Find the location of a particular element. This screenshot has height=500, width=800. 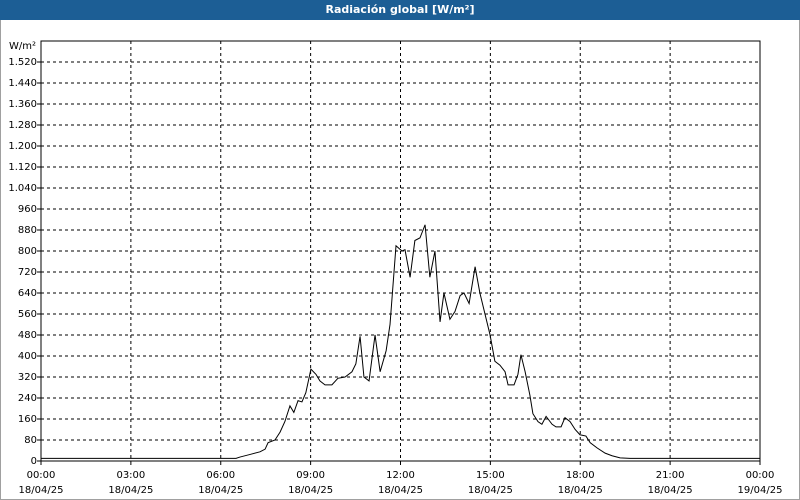

x-tick-label: 06:00 is located at coordinates (220, 475).